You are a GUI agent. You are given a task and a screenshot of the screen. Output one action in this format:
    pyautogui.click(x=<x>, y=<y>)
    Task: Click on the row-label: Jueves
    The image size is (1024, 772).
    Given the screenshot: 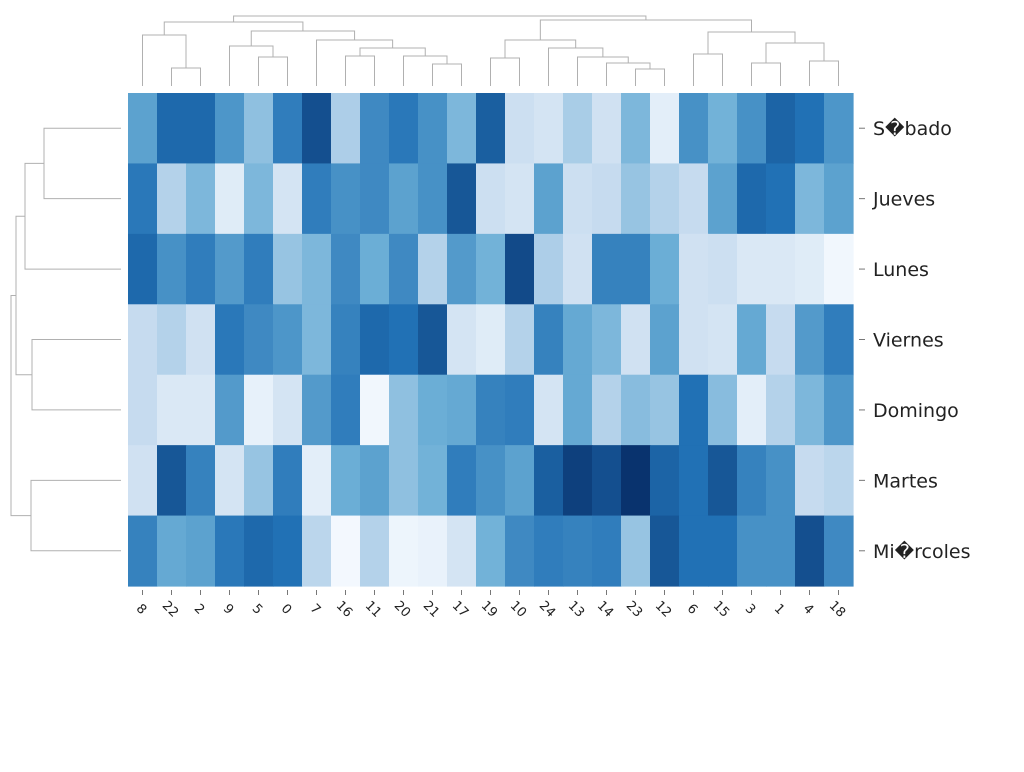 What is the action you would take?
    pyautogui.click(x=903, y=200)
    